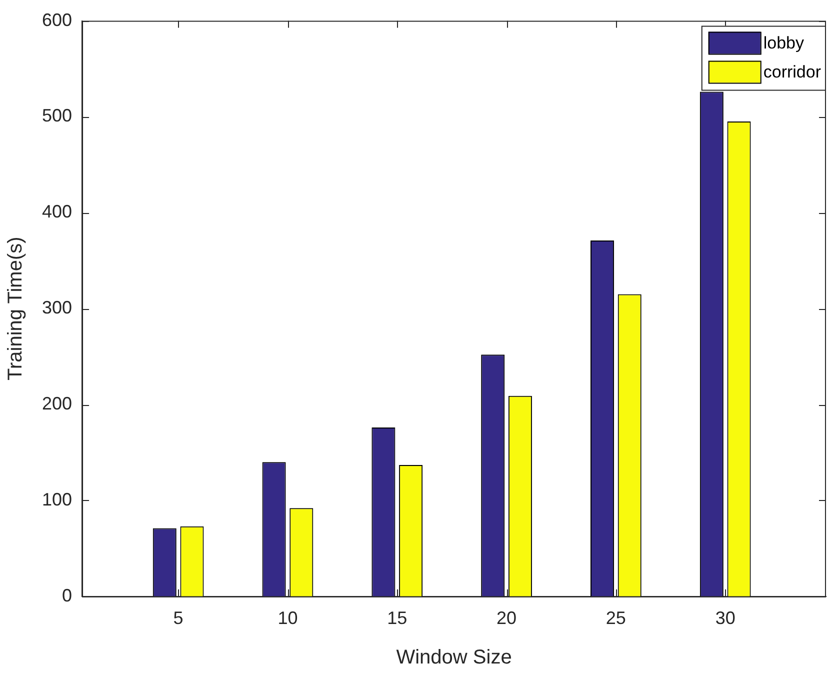 Image resolution: width=827 pixels, height=678 pixels. What do you see at coordinates (57, 212) in the screenshot?
I see `y-tick-label: 400` at bounding box center [57, 212].